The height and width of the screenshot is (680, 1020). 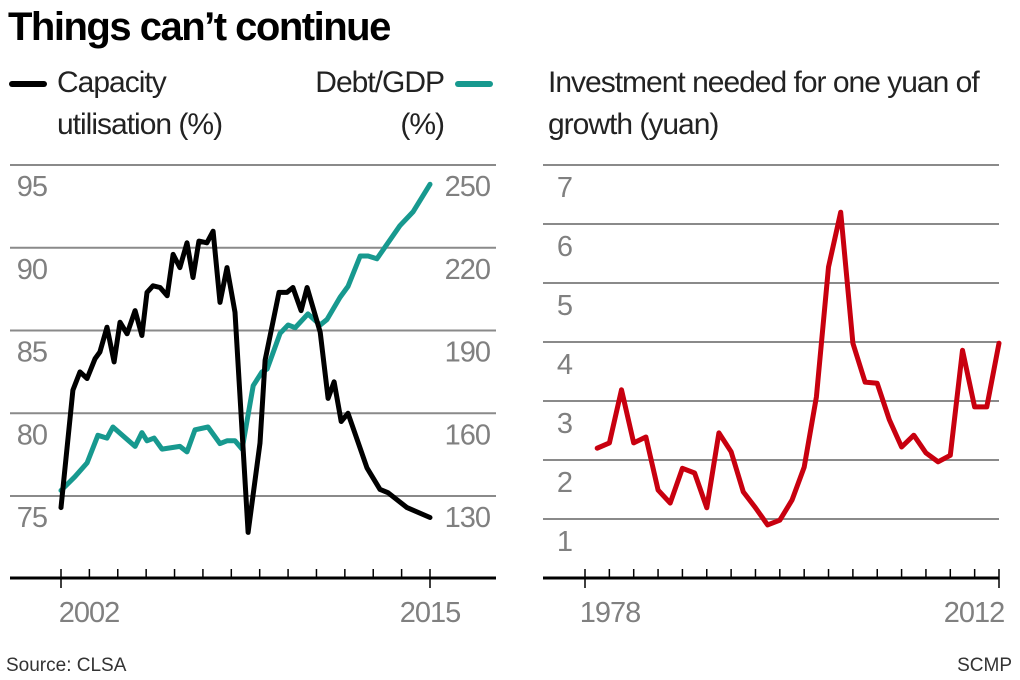 I want to click on y-tick-label: 1, so click(x=564, y=542).